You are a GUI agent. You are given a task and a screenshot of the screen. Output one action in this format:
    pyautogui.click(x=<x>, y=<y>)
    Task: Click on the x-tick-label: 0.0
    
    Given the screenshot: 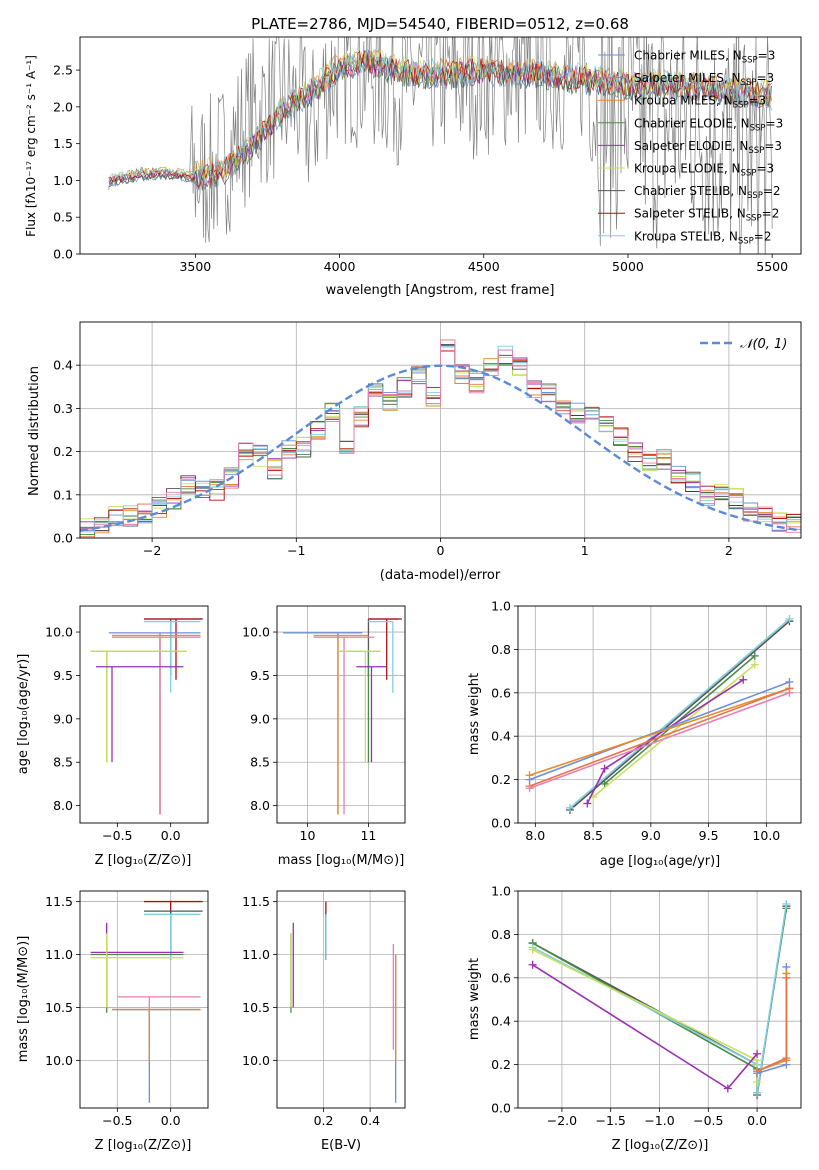 What is the action you would take?
    pyautogui.click(x=171, y=835)
    